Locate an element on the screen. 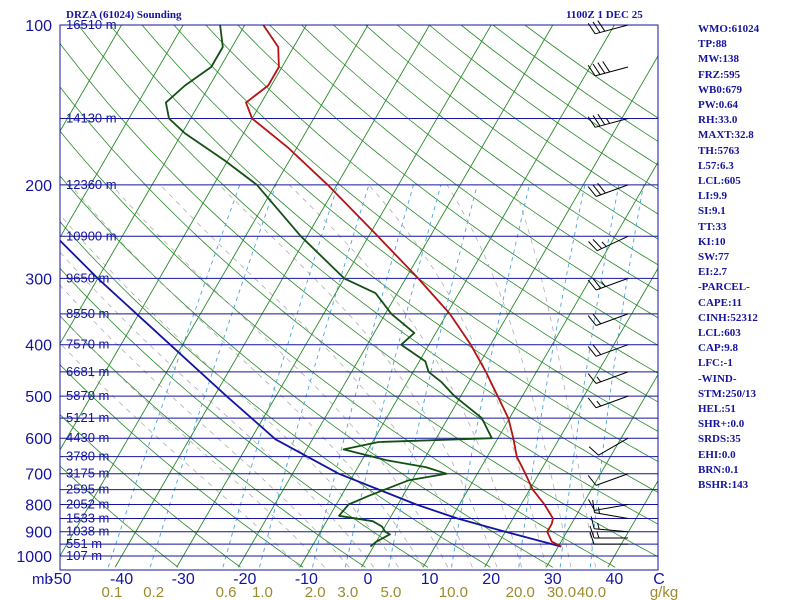 This screenshot has height=600, width=800. height-label: 1533 m is located at coordinates (87, 518).